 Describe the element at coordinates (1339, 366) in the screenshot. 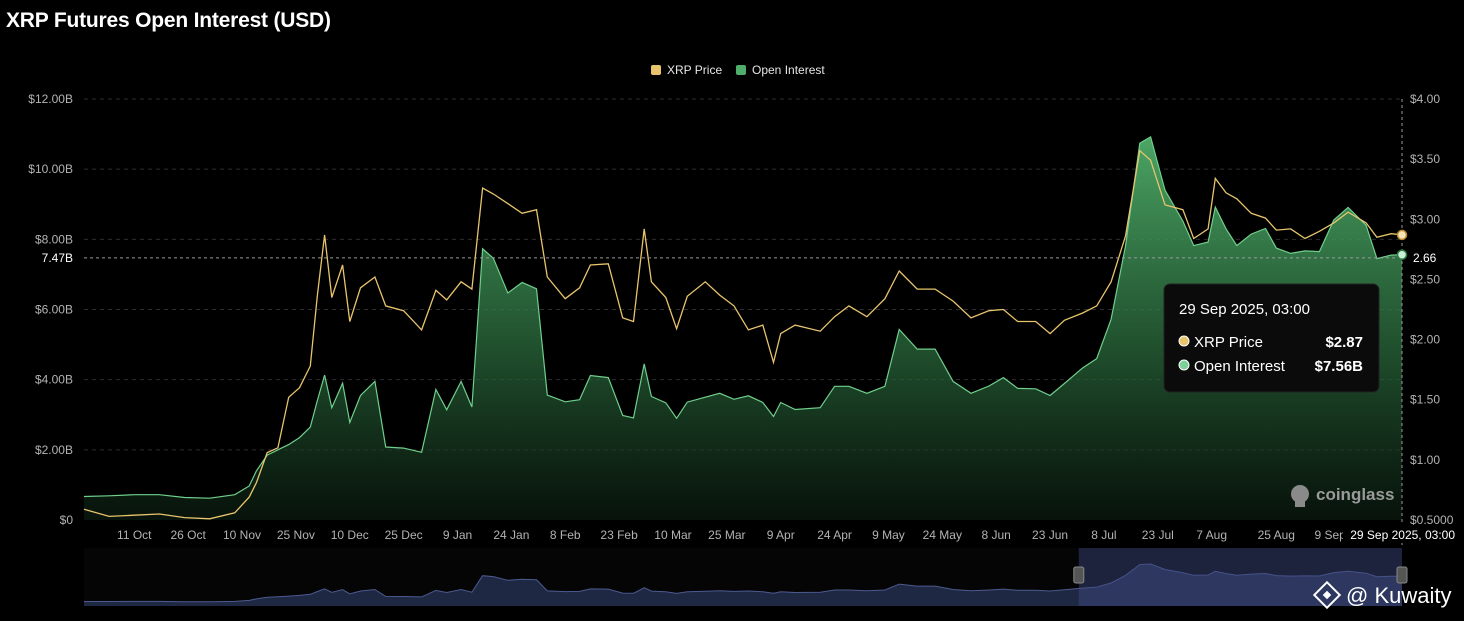

I see `tooltip-oi-value: $7.56B` at that location.